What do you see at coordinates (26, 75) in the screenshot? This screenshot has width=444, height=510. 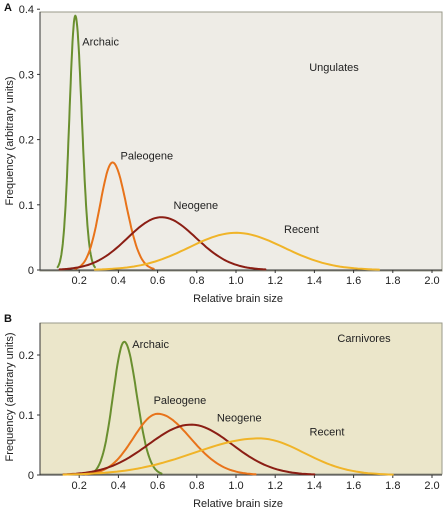 I see `y-tick-label: 0.3` at bounding box center [26, 75].